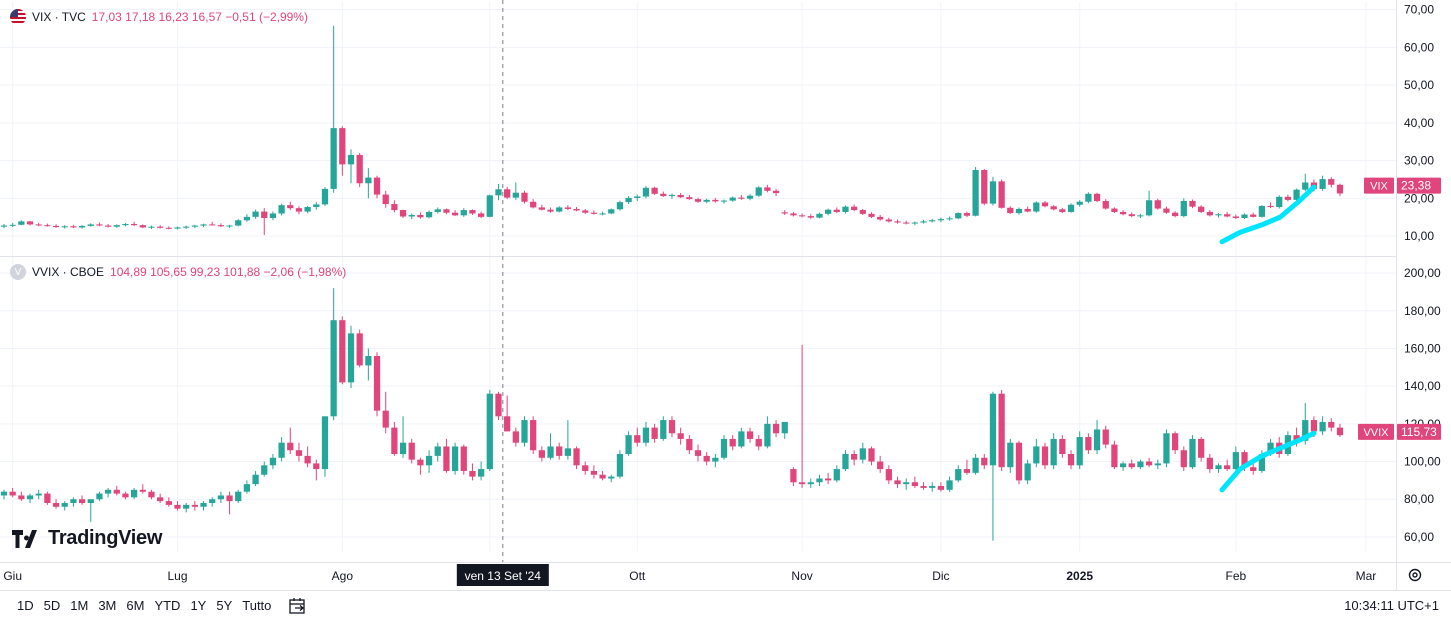 Image resolution: width=1451 pixels, height=620 pixels. What do you see at coordinates (18, 272) in the screenshot?
I see `v-badge-icon: V` at bounding box center [18, 272].